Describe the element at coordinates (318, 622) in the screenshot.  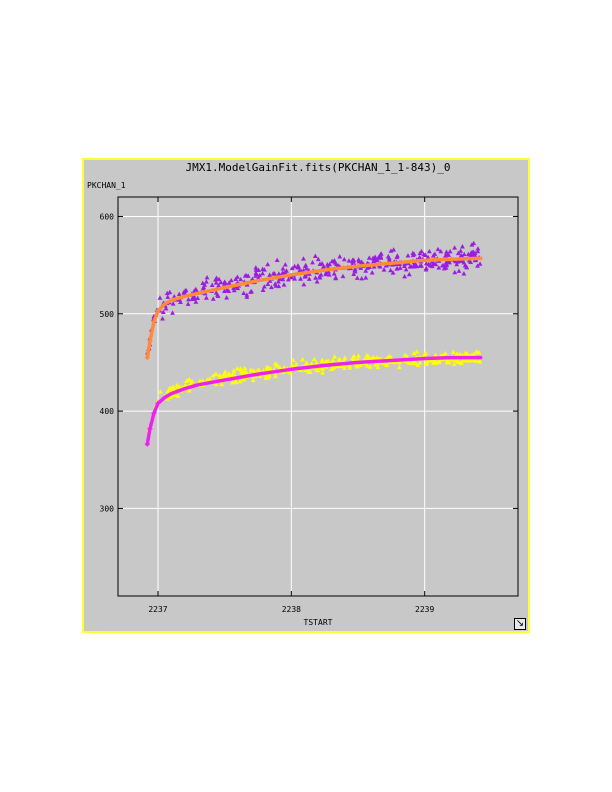
I see `x-axis-label: TSTART` at that location.